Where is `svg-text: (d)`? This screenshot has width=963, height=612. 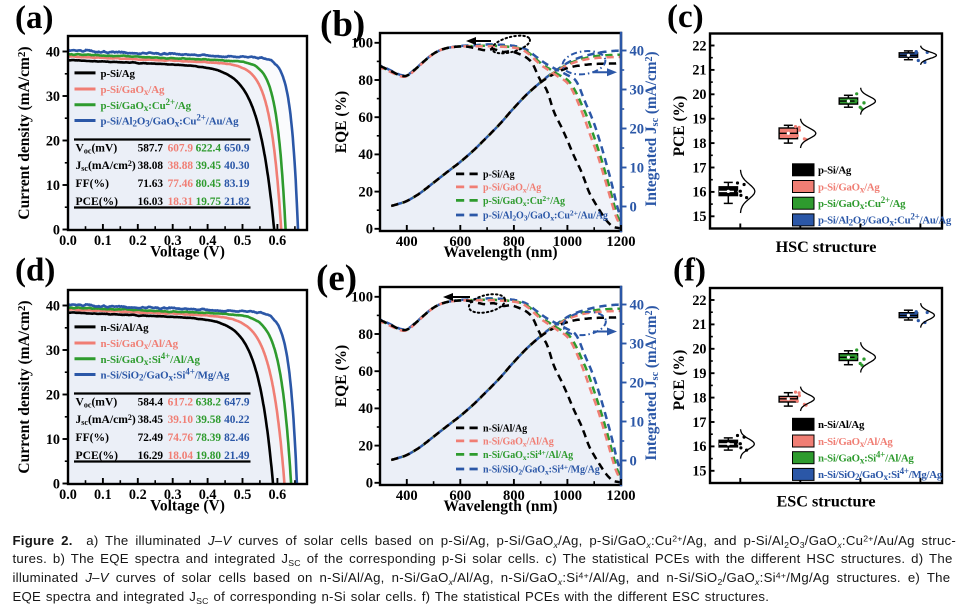 svg-text: (d) is located at coordinates (35, 271).